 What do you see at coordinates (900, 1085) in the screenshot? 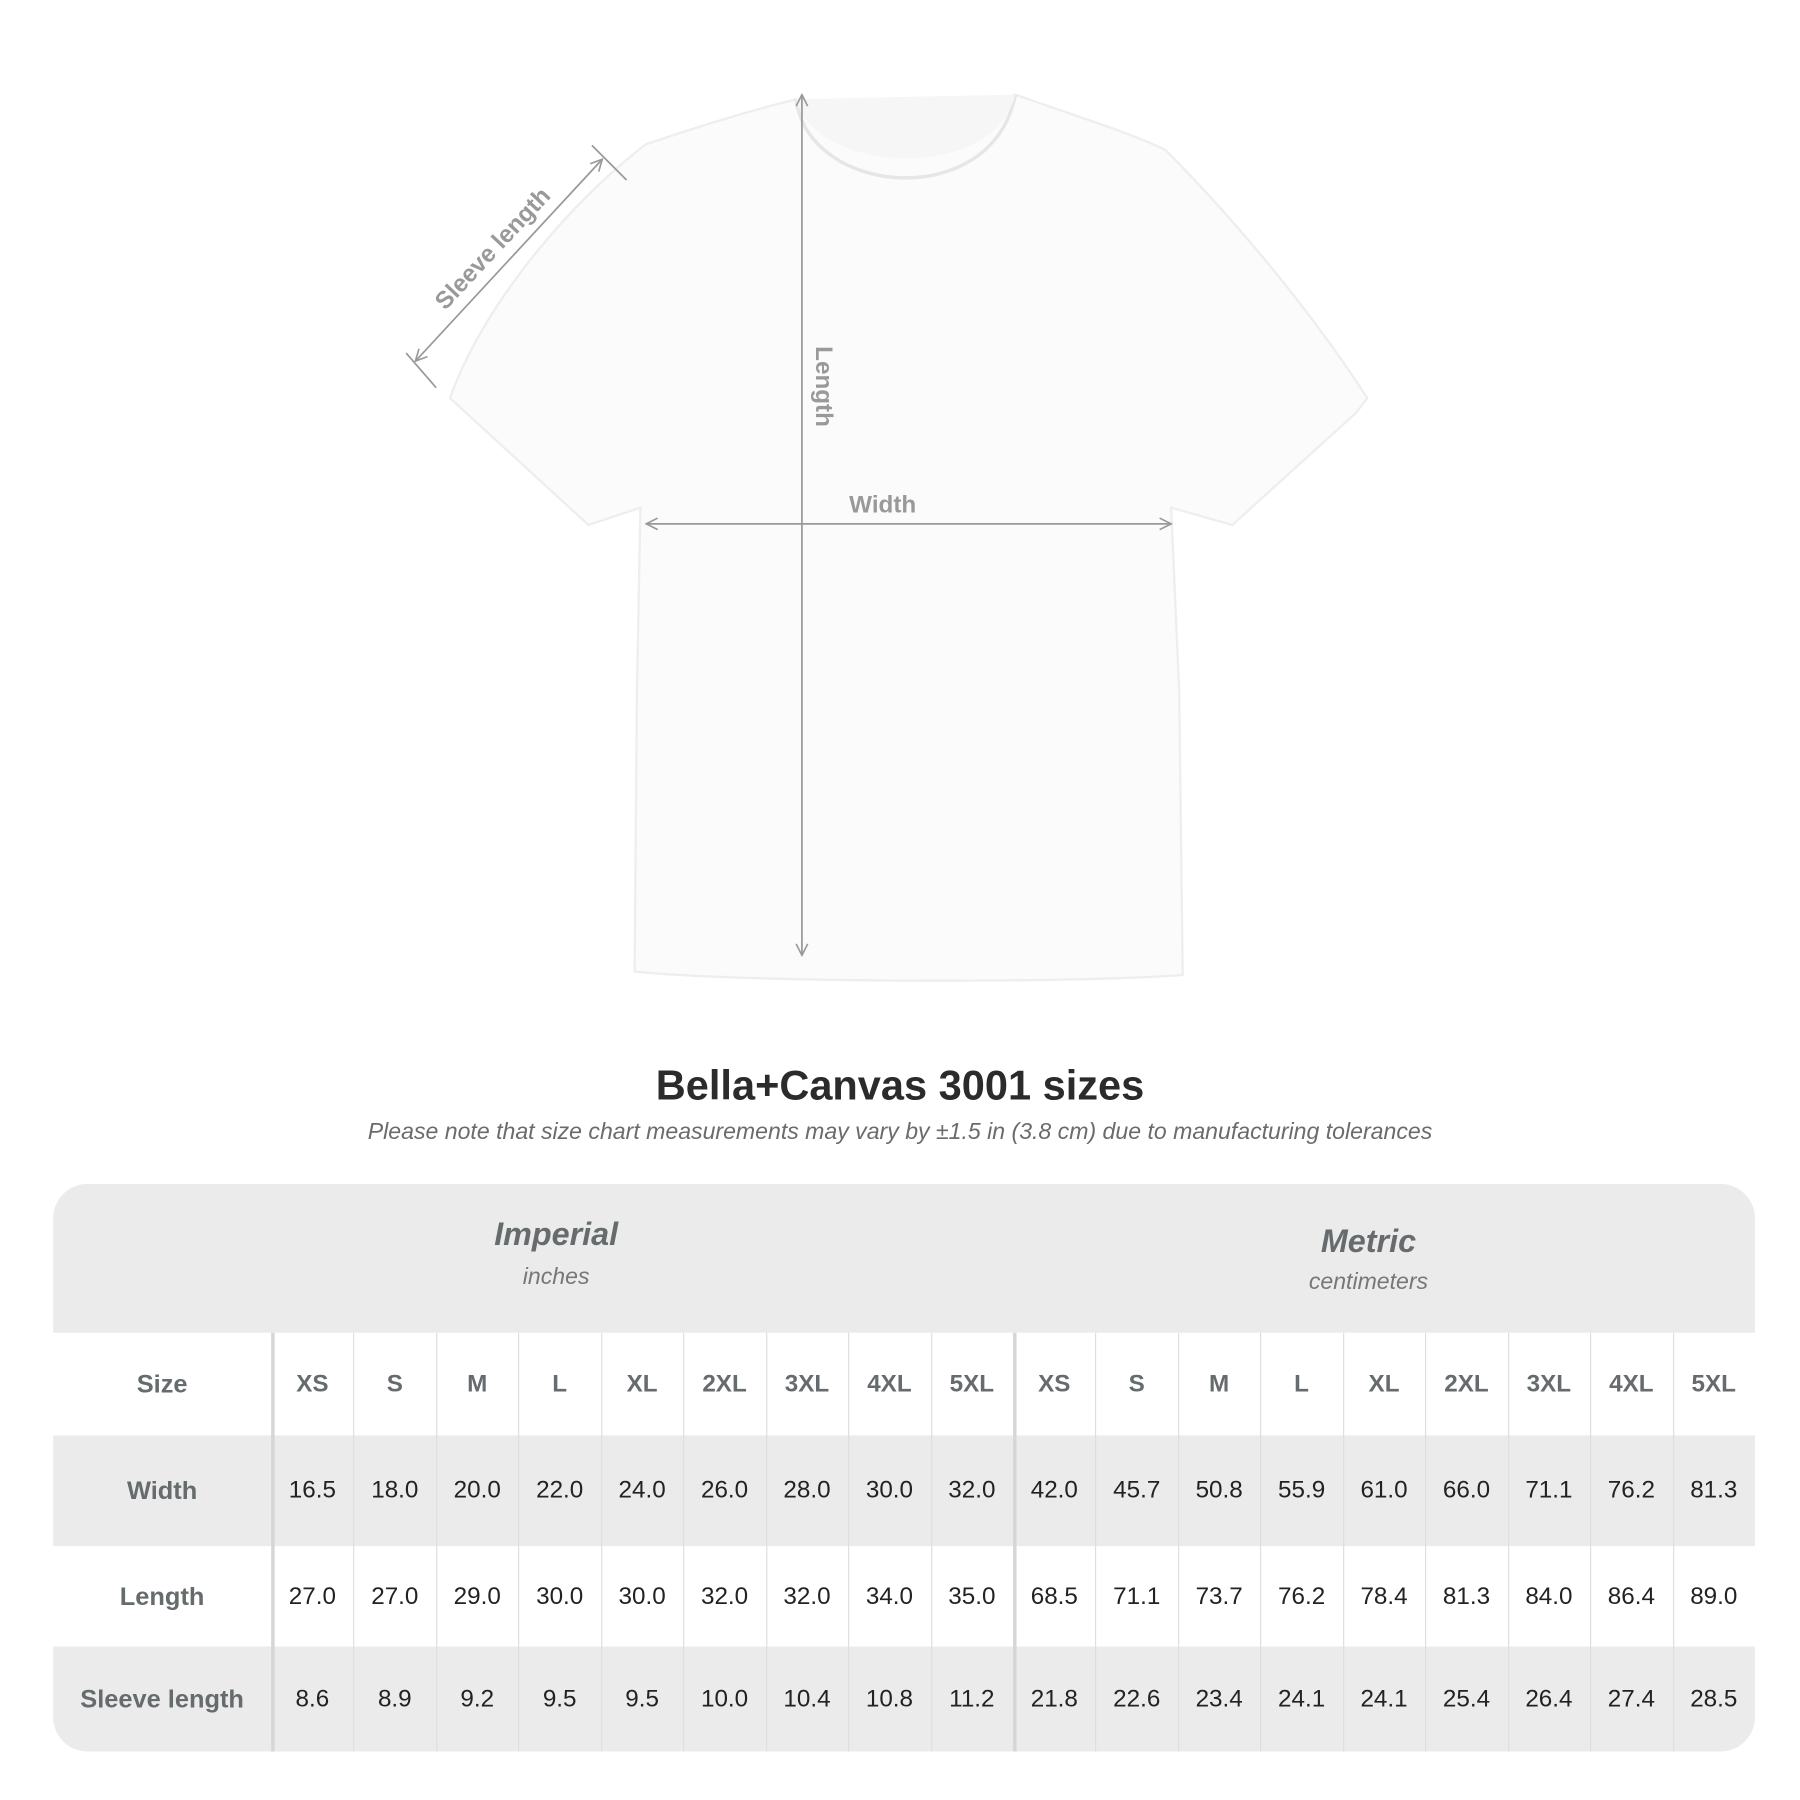
I see `page-title: Bella+Canvas 3001 sizes` at bounding box center [900, 1085].